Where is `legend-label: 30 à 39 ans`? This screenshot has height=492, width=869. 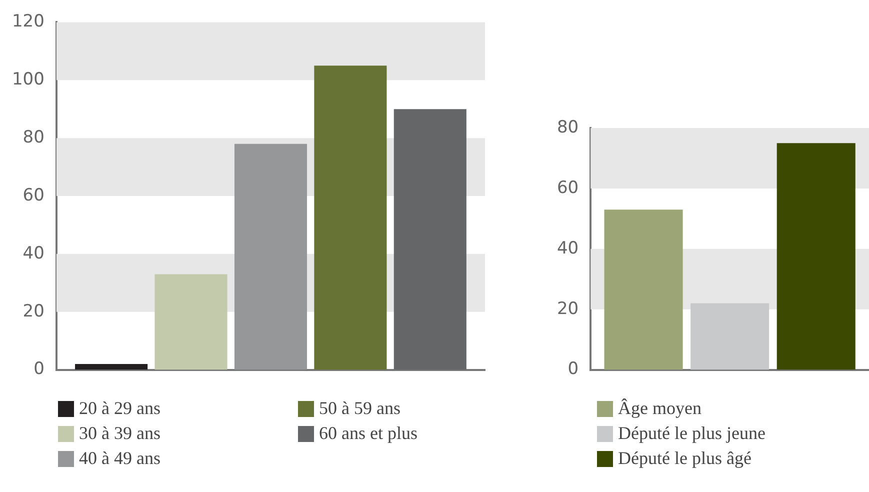
legend-label: 30 à 39 ans is located at coordinates (119, 433).